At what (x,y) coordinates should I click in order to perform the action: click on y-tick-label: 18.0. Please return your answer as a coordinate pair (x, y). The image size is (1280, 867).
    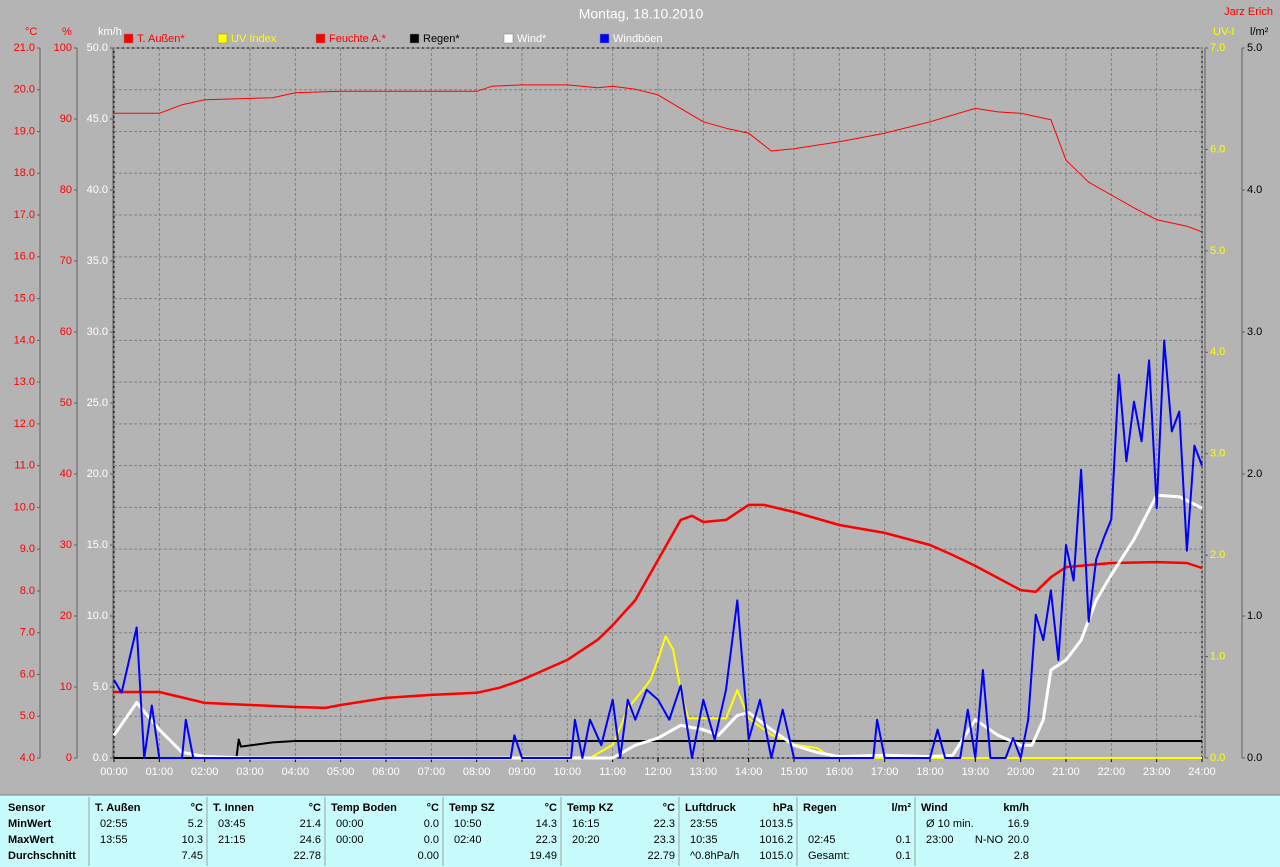
    Looking at the image, I should click on (24, 173).